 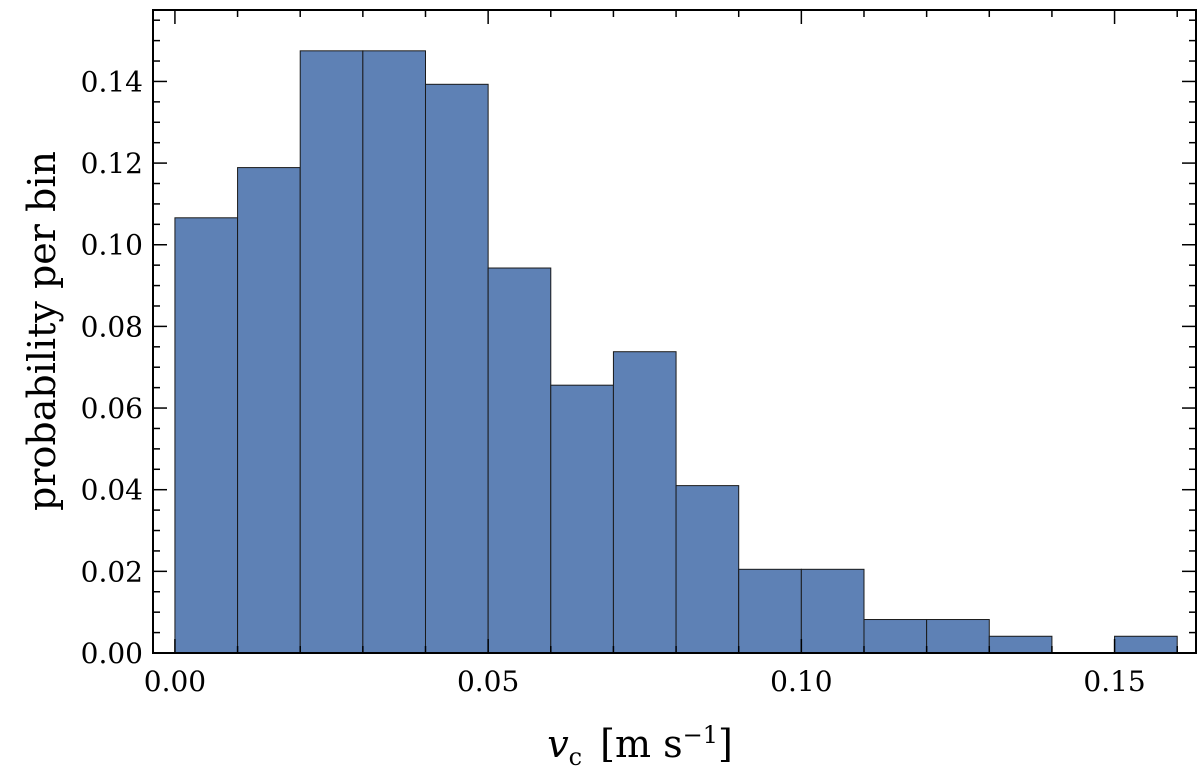 I want to click on y-tick-label: 0.06, so click(x=112, y=408).